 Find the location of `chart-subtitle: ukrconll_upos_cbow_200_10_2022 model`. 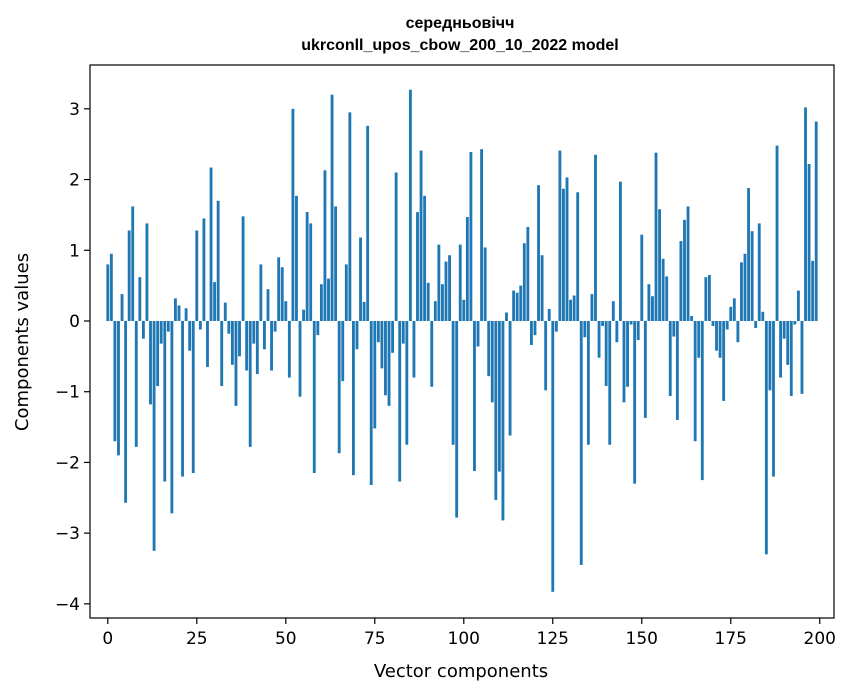

chart-subtitle: ukrconll_upos_cbow_200_10_2022 model is located at coordinates (459, 45).